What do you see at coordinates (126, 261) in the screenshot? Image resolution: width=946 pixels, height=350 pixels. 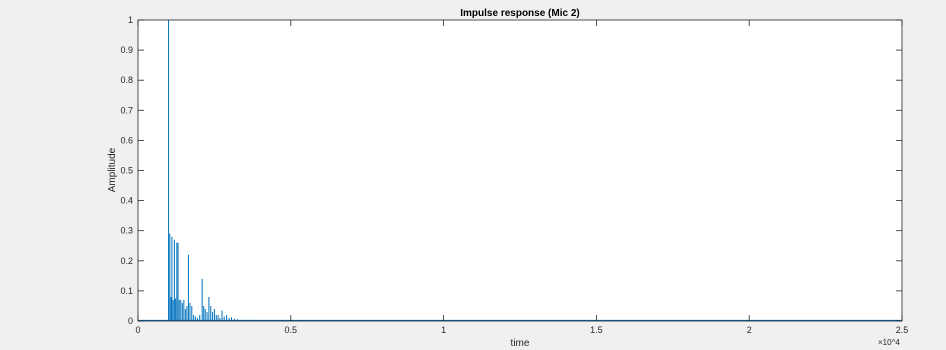 I see `y-tick-label: 0.2` at bounding box center [126, 261].